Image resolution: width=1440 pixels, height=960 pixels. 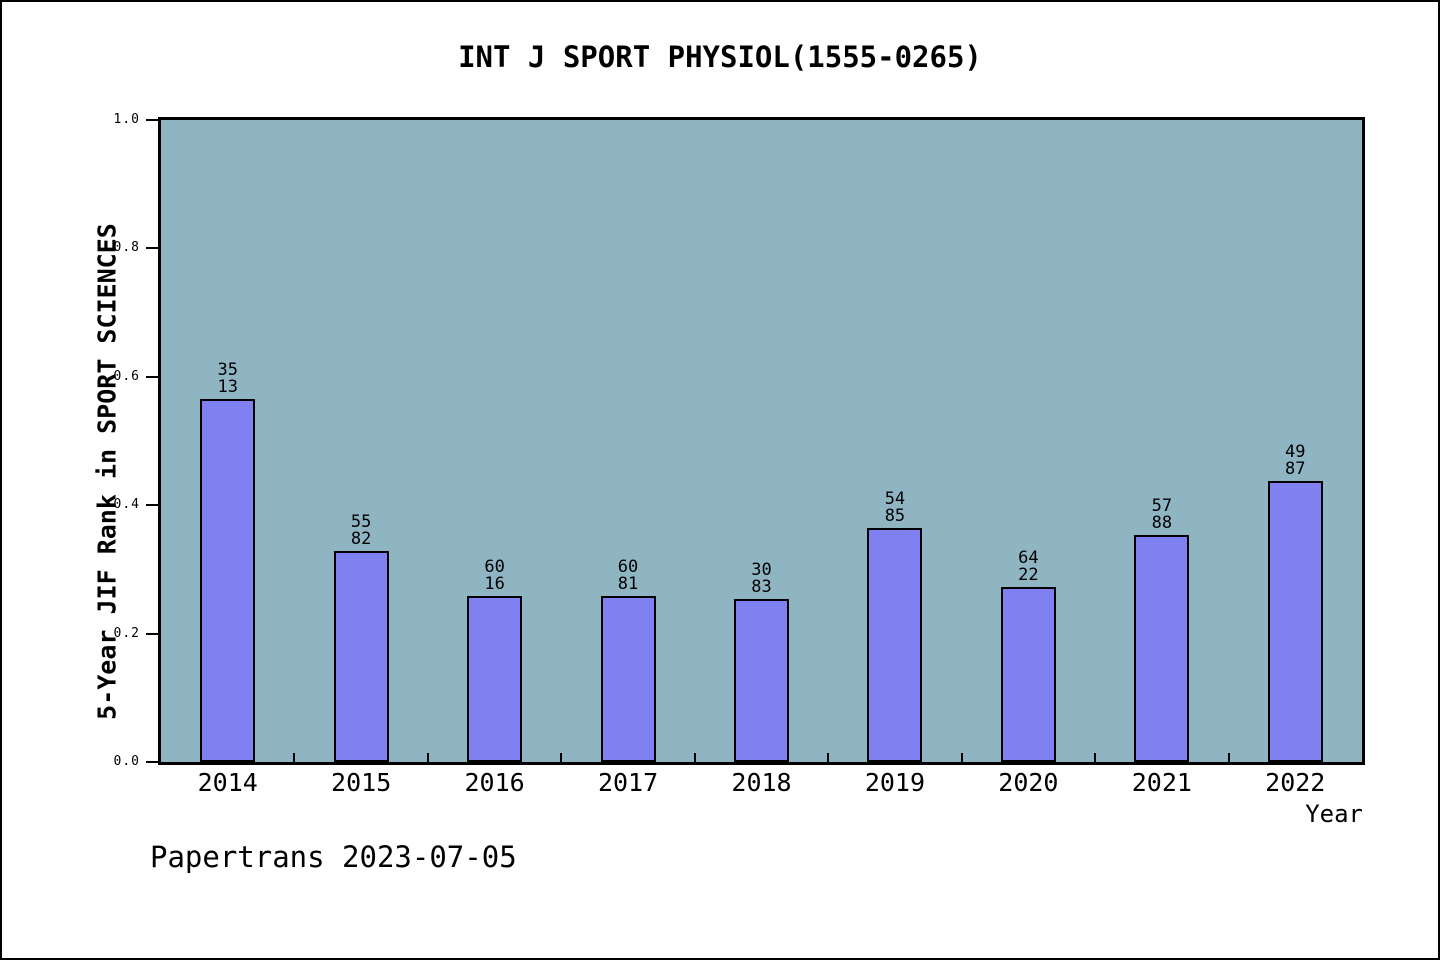 What do you see at coordinates (1295, 621) in the screenshot?
I see `bar-2022` at bounding box center [1295, 621].